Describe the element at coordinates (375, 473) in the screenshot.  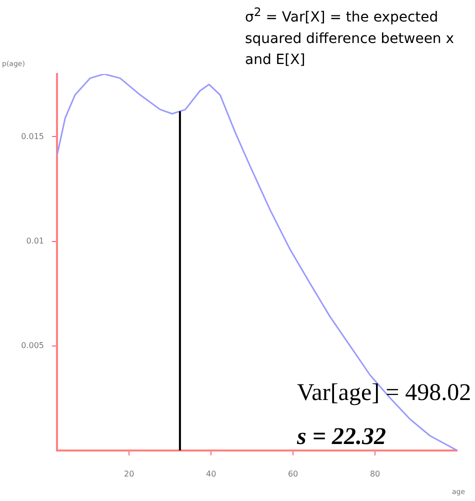
I see `x-tick-label: 80` at that location.